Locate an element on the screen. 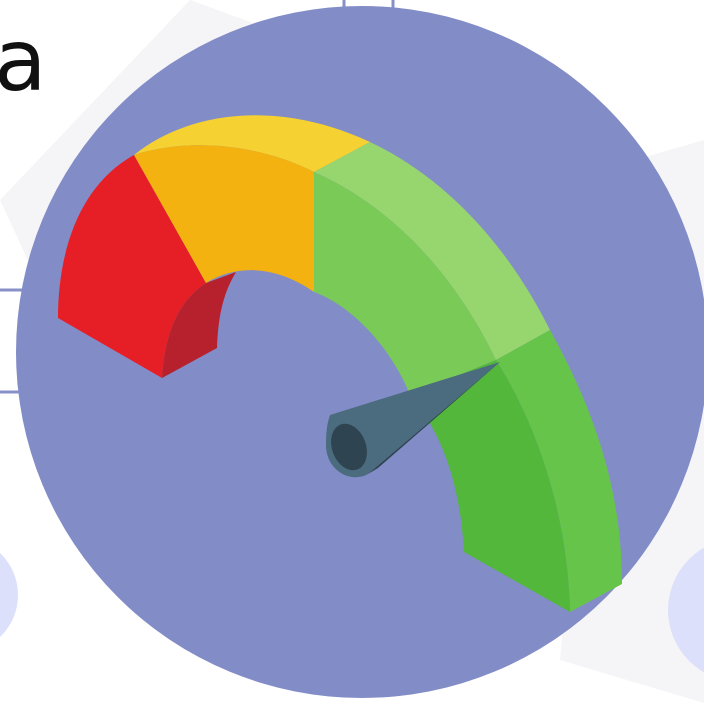  gauge-segment-orange is located at coordinates (224, 218).